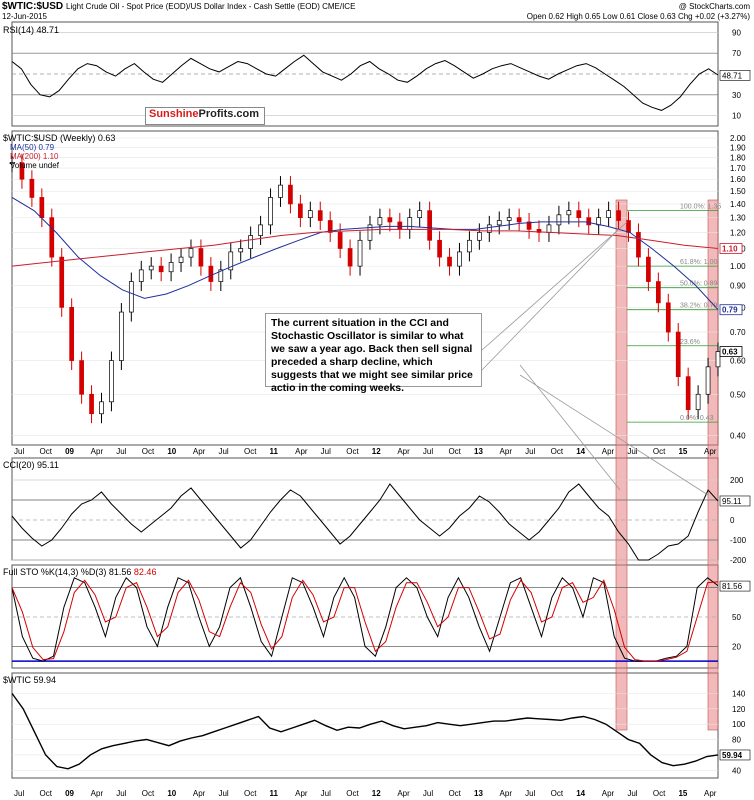 The width and height of the screenshot is (754, 800). Describe the element at coordinates (732, 520) in the screenshot. I see `cci-tick-label: 0` at that location.